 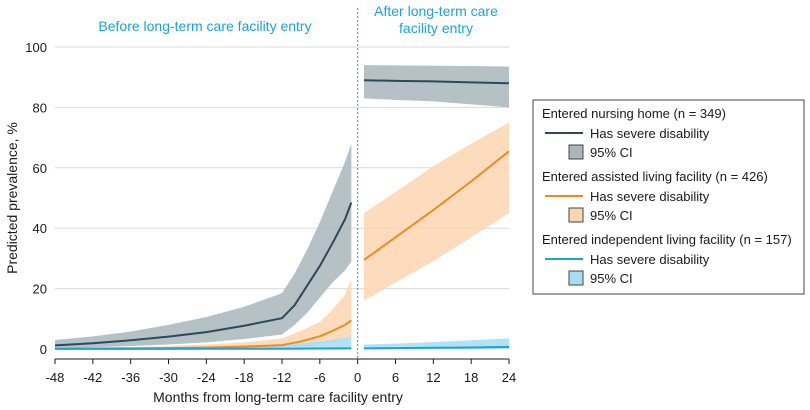 I want to click on legend-ci-label-independent: 95% CI, so click(x=611, y=278).